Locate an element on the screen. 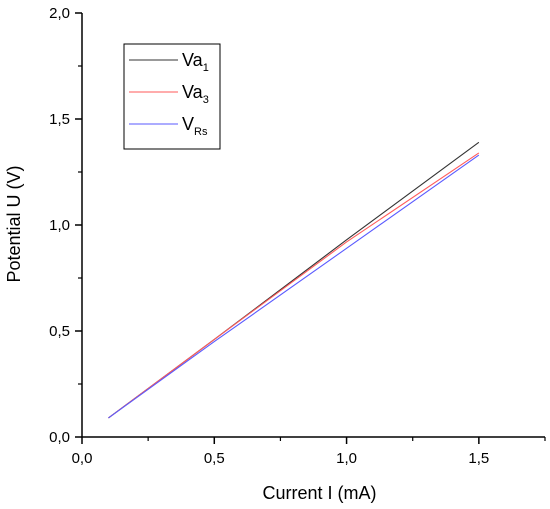 The width and height of the screenshot is (550, 509). y-tick-label: 0,0 is located at coordinates (59, 437).